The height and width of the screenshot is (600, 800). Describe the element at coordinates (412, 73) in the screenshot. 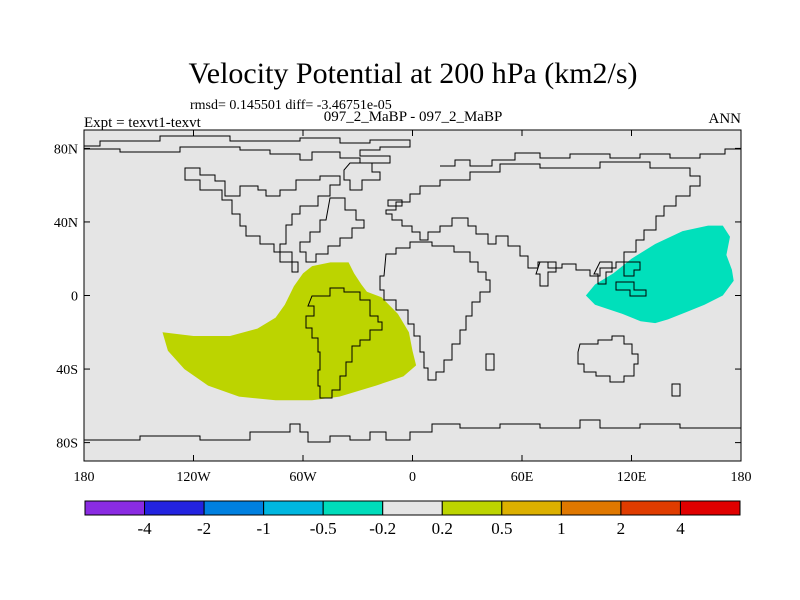

I see `chart-title: Velocity Potential at 200 hPa (km2/s)` at that location.